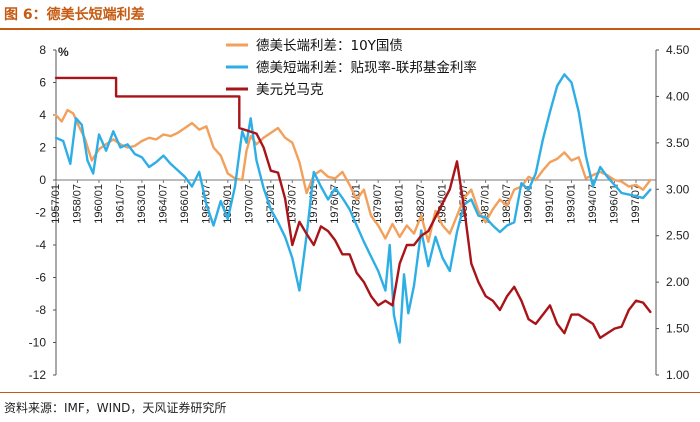 Image resolution: width=700 pixels, height=422 pixels. I want to click on x-tick-label: 1982/07, so click(421, 204).